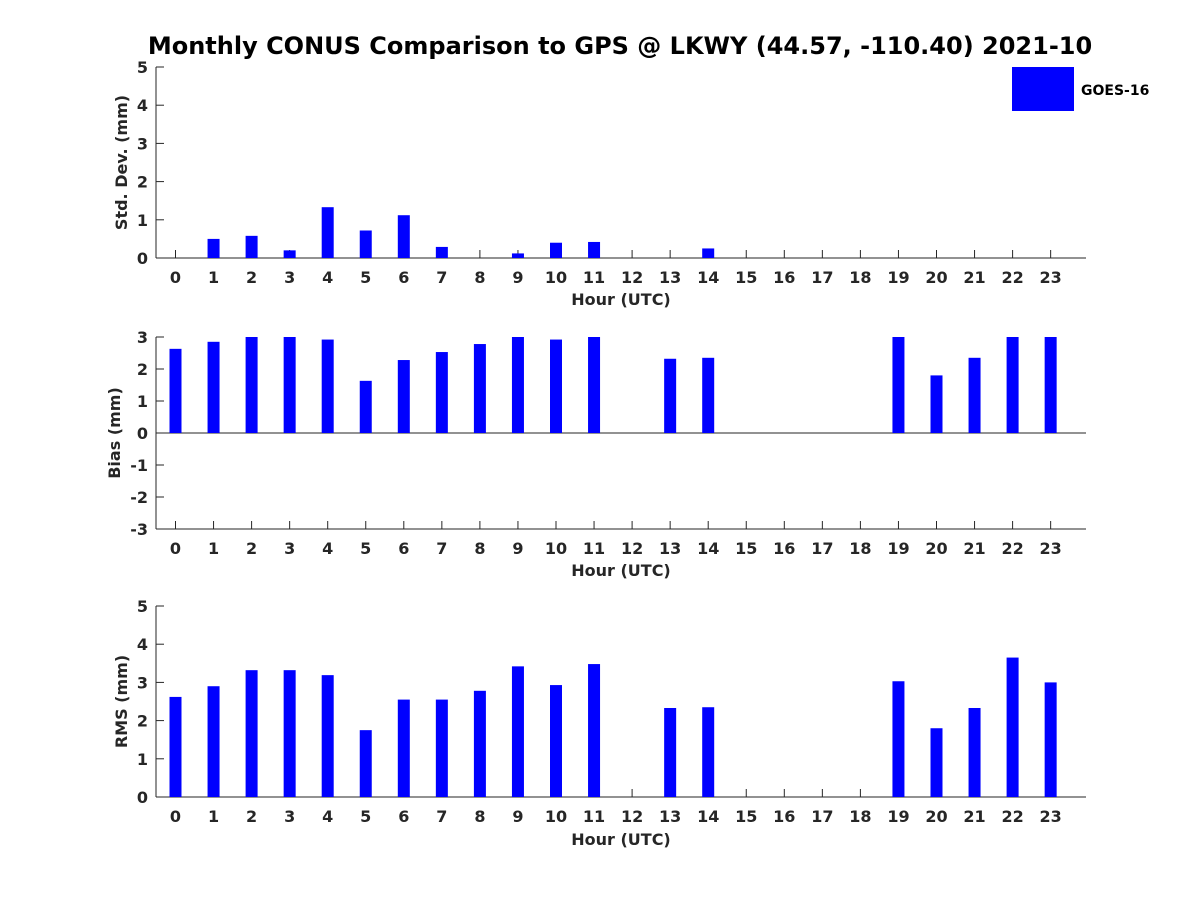  What do you see at coordinates (1080, 89) in the screenshot?
I see `legend: GOES-16` at bounding box center [1080, 89].